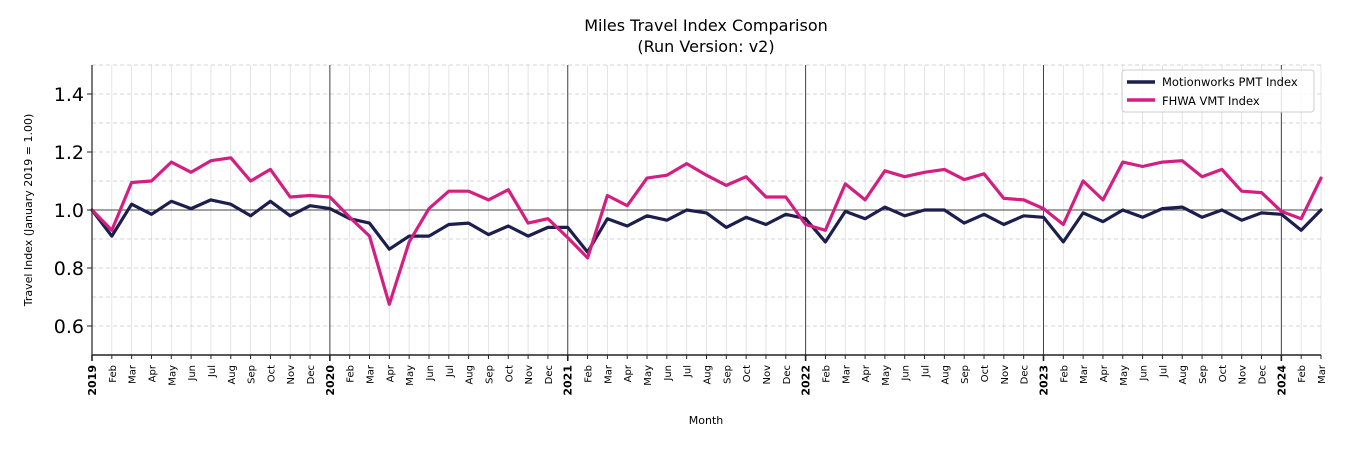  What do you see at coordinates (806, 380) in the screenshot?
I see `x-tick-label: 2022` at bounding box center [806, 380].